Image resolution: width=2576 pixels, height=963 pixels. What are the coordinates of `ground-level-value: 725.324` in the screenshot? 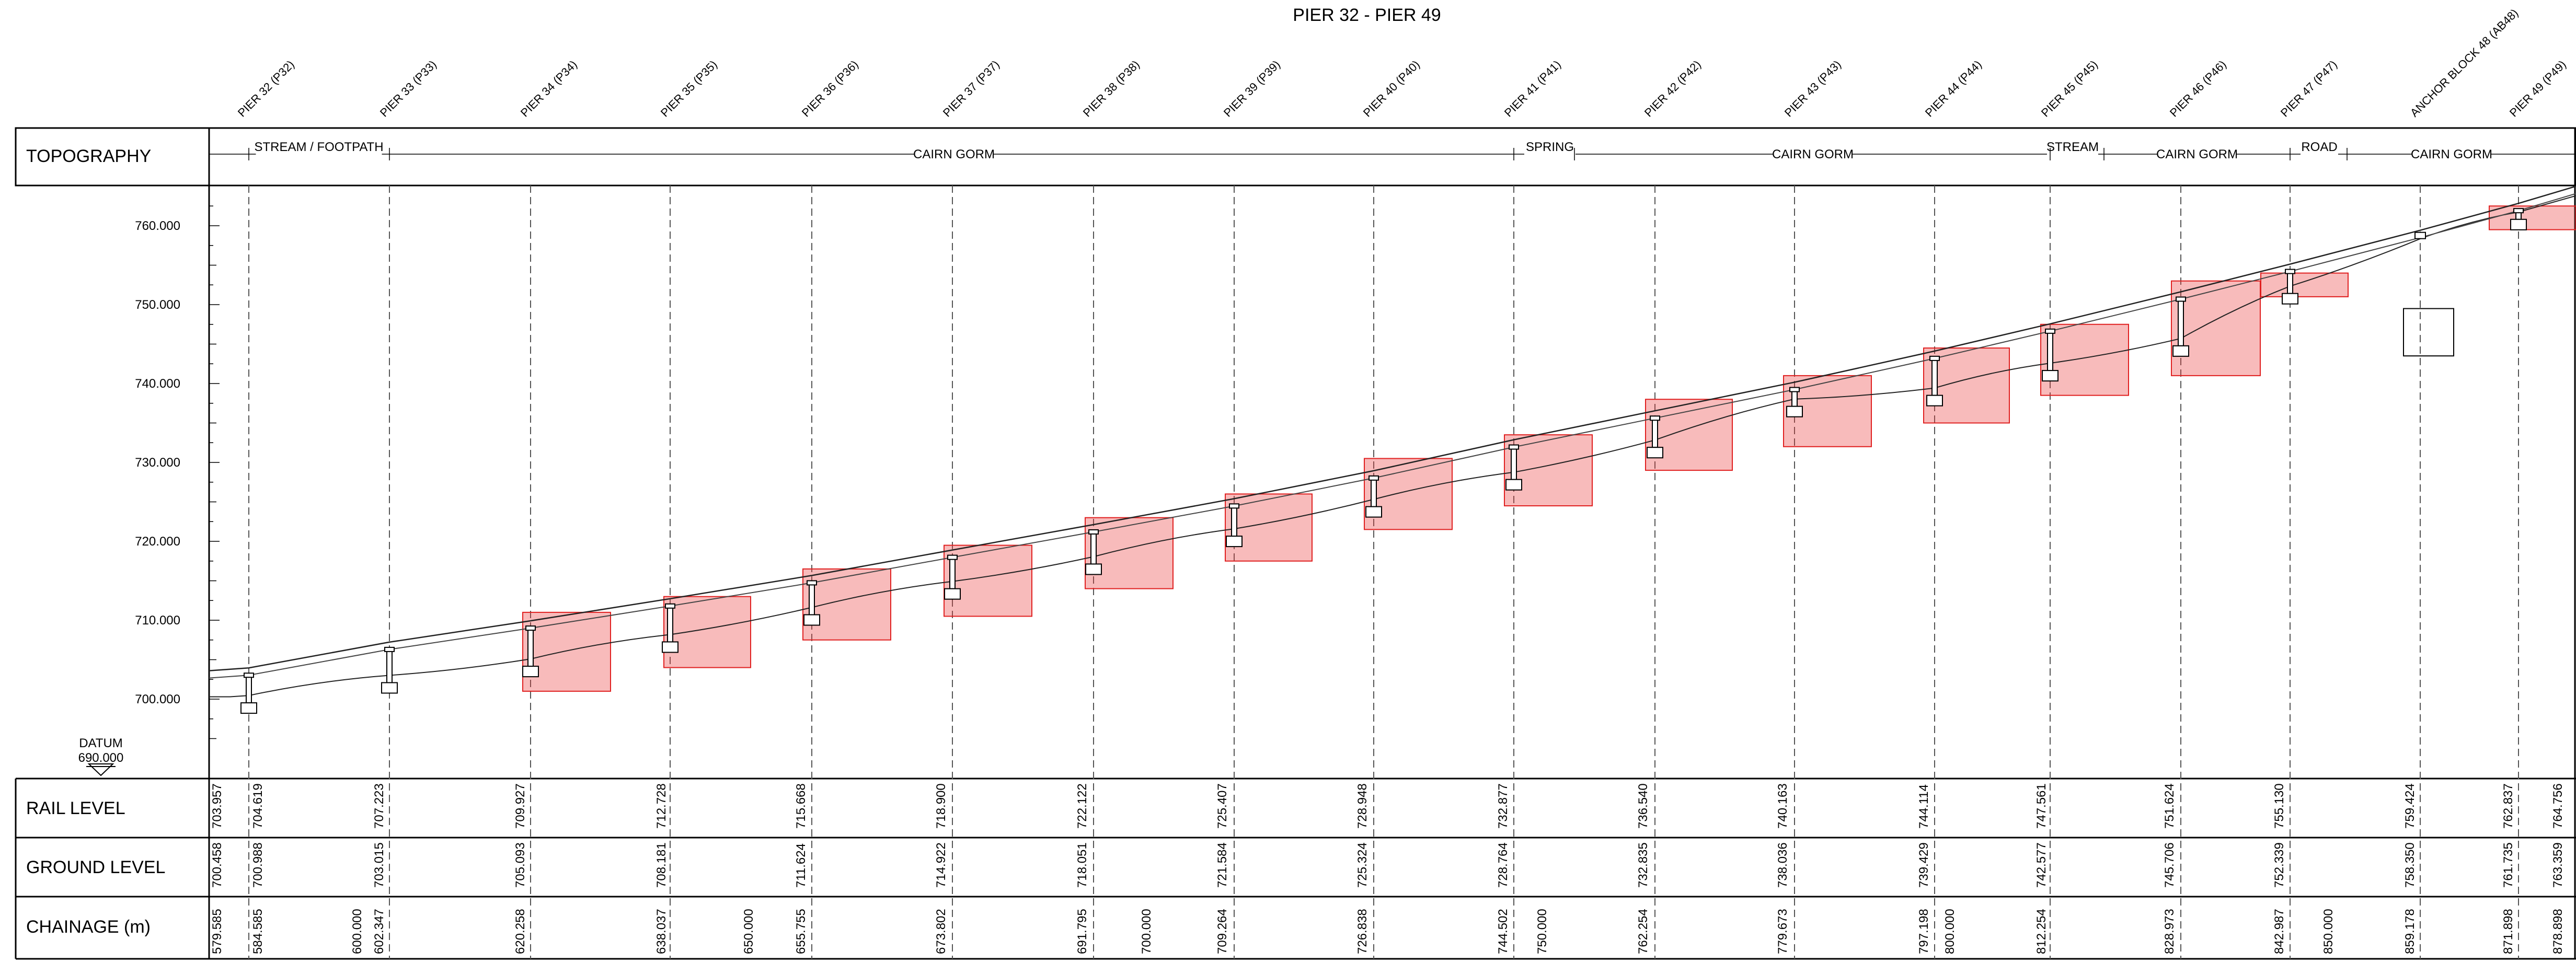 It's located at (1362, 865).